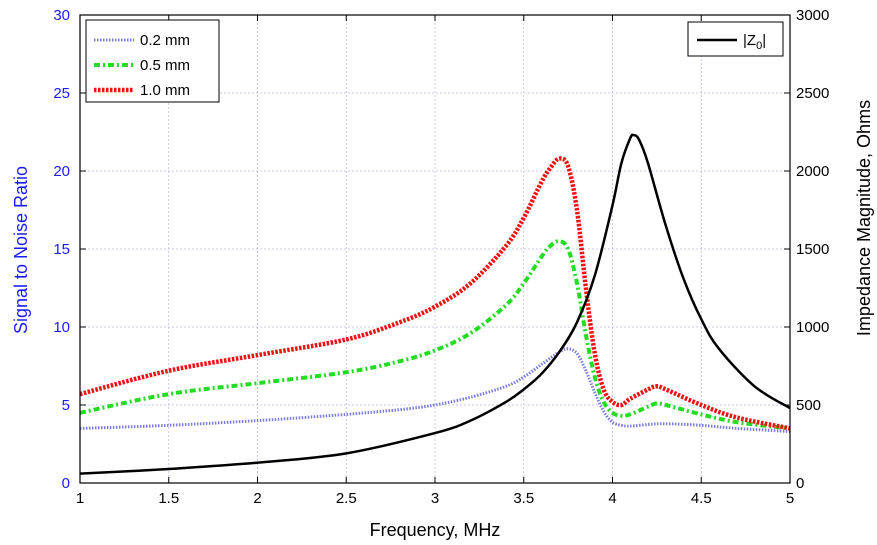 The width and height of the screenshot is (877, 545). What do you see at coordinates (735, 39) in the screenshot?
I see `legend-right: |Z0|` at bounding box center [735, 39].